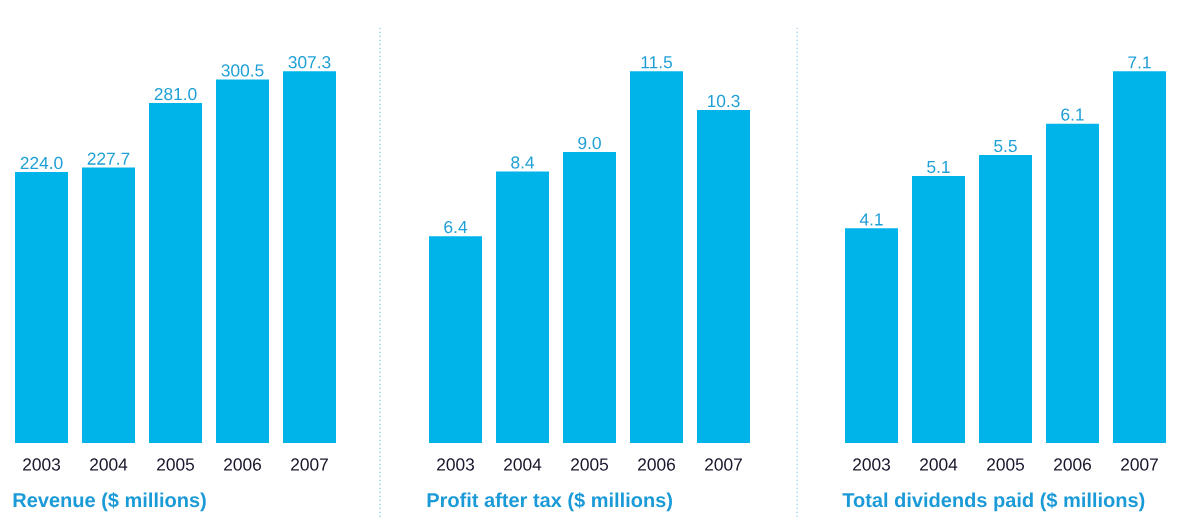 The width and height of the screenshot is (1189, 518). What do you see at coordinates (1005, 146) in the screenshot?
I see `data-label: 5.5` at bounding box center [1005, 146].